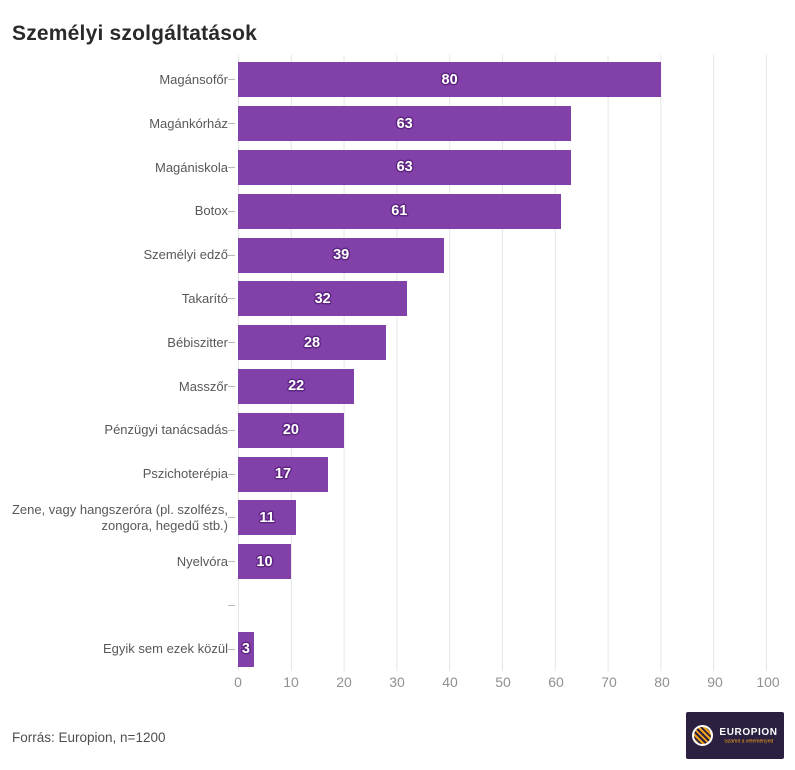 This screenshot has width=795, height=770. Describe the element at coordinates (344, 682) in the screenshot. I see `x-axis-tick-label: 20` at that location.